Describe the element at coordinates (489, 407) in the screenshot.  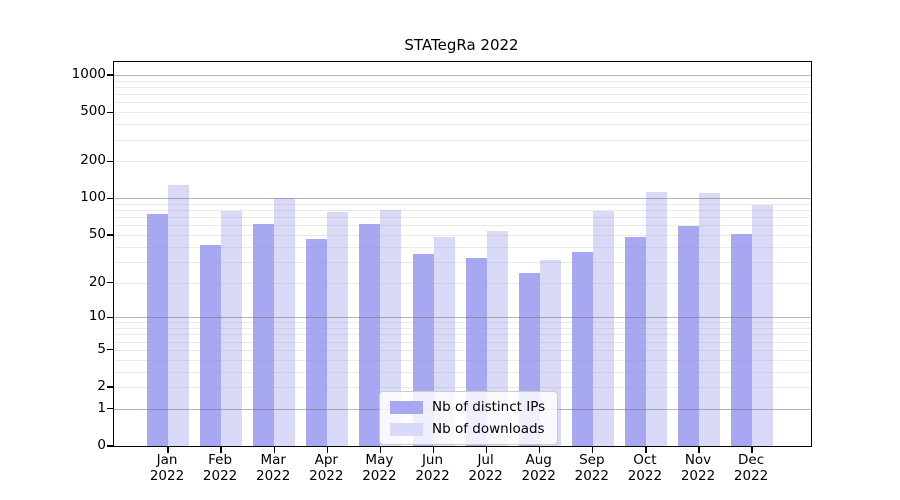
I see `legend-label-distinct-ips: Nb of distinct IPs` at that location.